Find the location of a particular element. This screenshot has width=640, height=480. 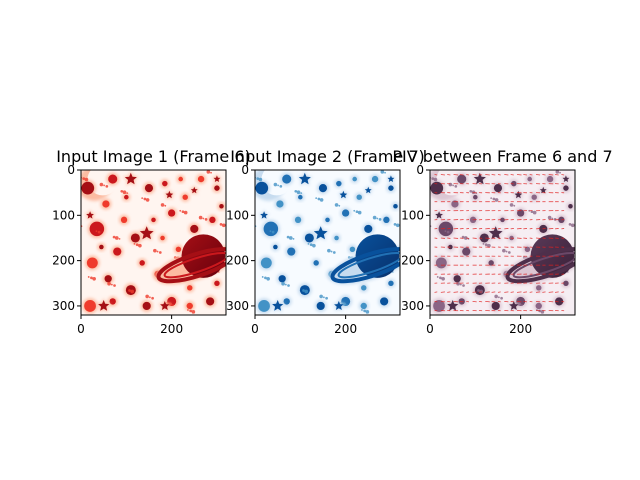

y-tick-label: 0 is located at coordinates (71, 170).